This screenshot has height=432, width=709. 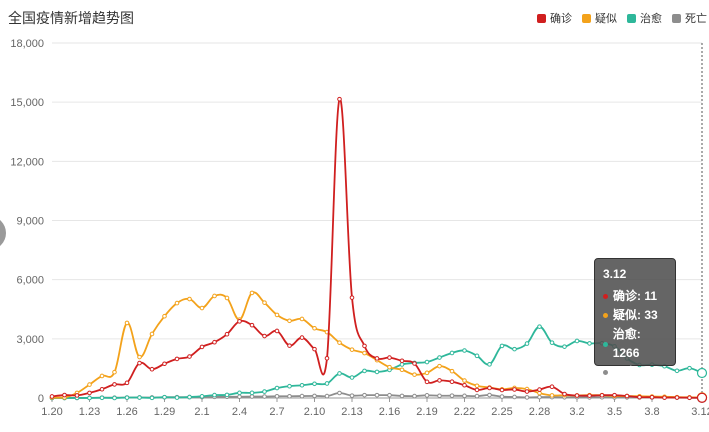 I want to click on legend-swatch-dead, so click(x=676, y=18).